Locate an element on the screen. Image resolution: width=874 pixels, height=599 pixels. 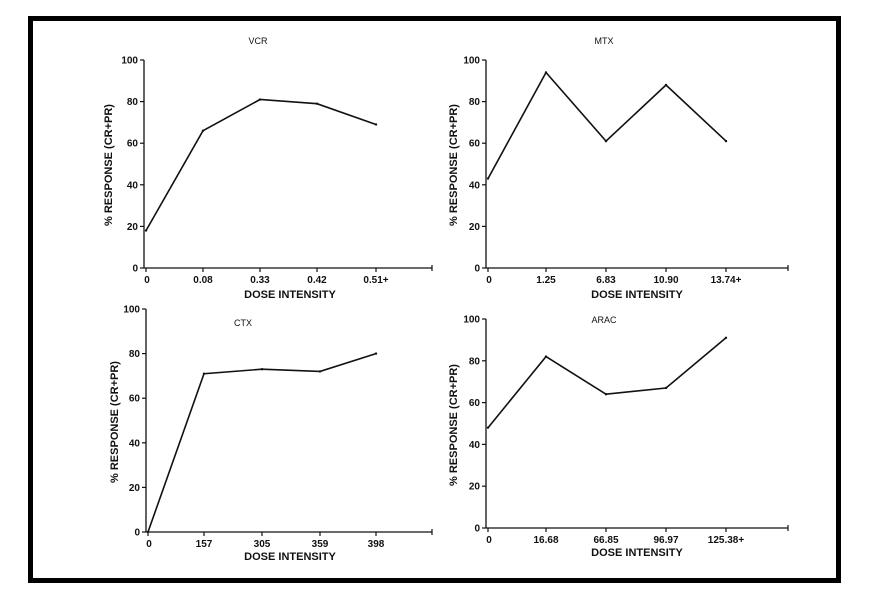
x-tick-label: 1.25 is located at coordinates (546, 280).